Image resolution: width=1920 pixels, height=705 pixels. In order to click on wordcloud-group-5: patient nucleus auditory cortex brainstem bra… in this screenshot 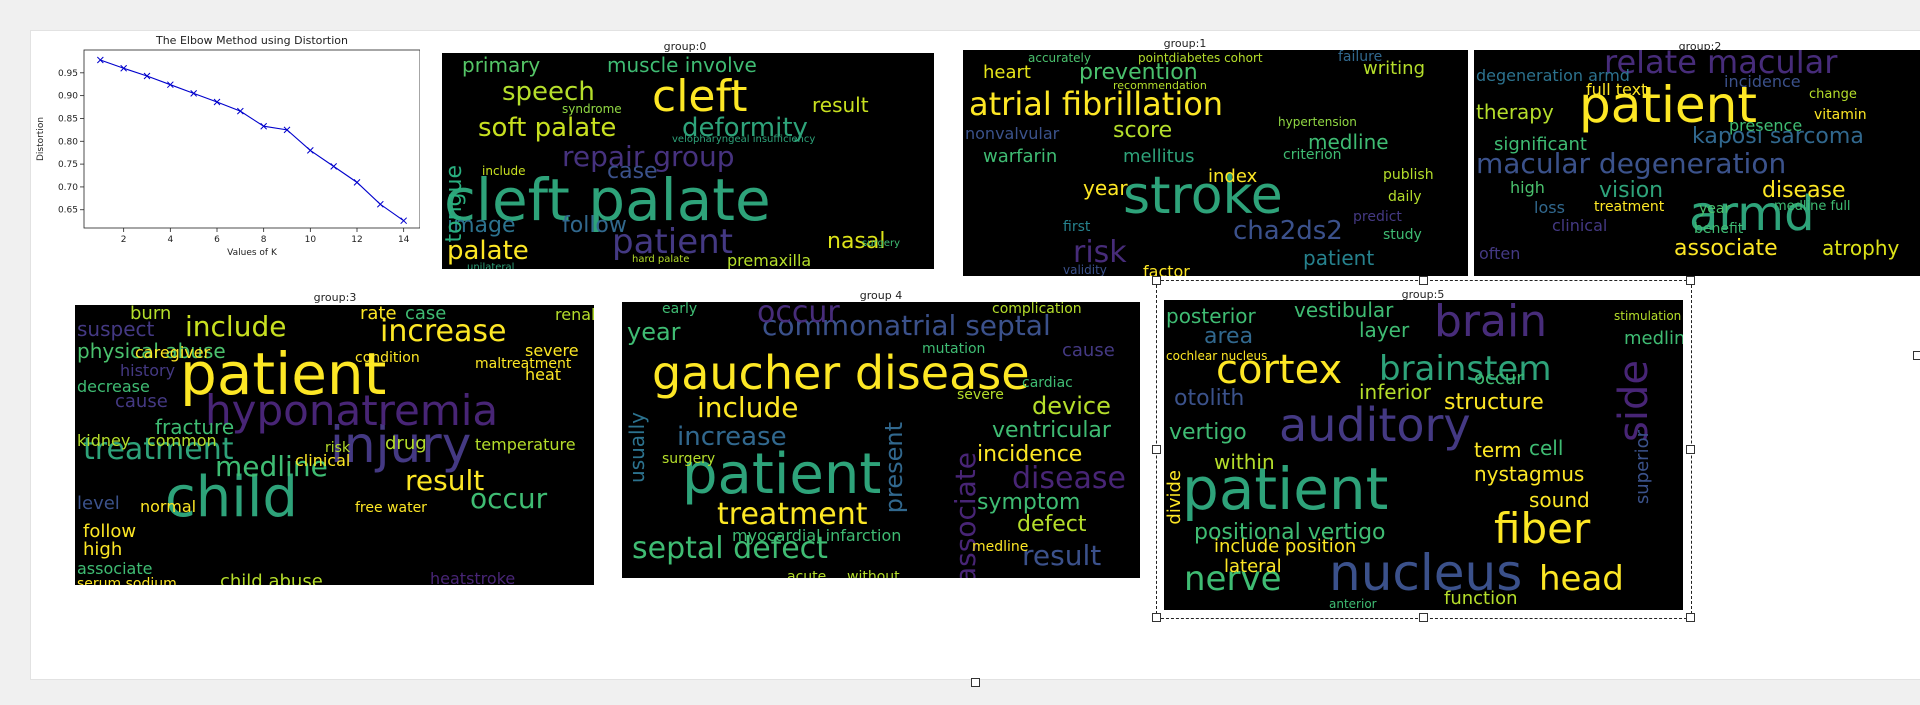, I will do `click(1423, 455)`.